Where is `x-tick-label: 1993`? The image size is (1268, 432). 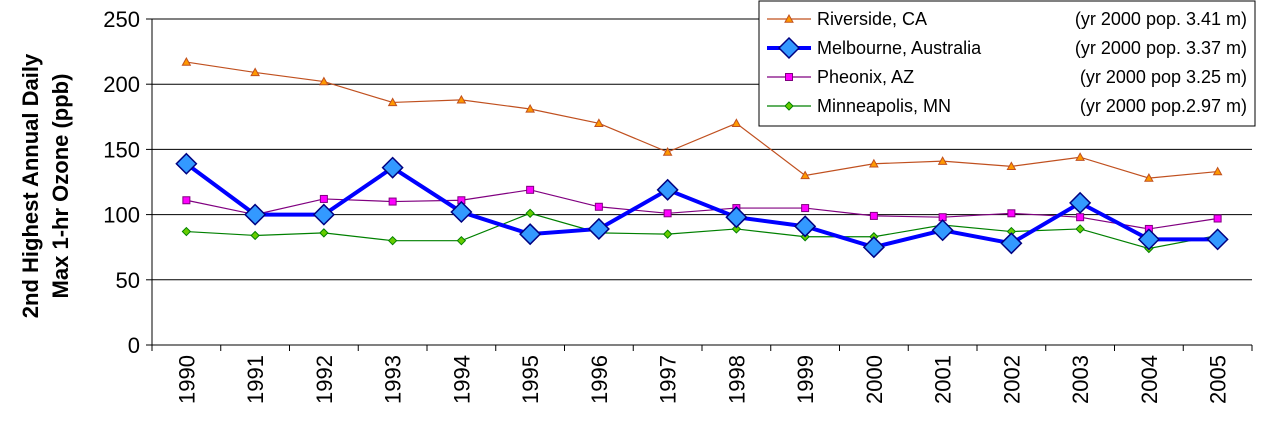
x-tick-label: 1993 is located at coordinates (393, 379).